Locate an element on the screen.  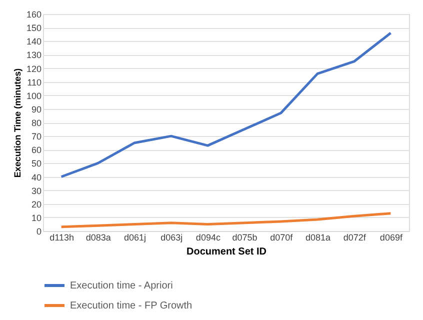
x-tick-label: d083a is located at coordinates (98, 237).